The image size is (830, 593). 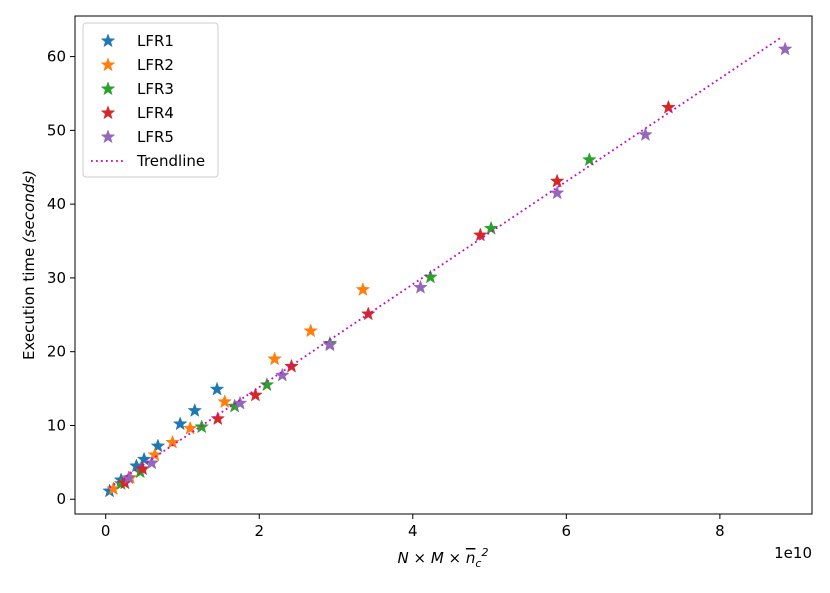 I want to click on y-axis-label: Execution time (seconds), so click(x=29, y=265).